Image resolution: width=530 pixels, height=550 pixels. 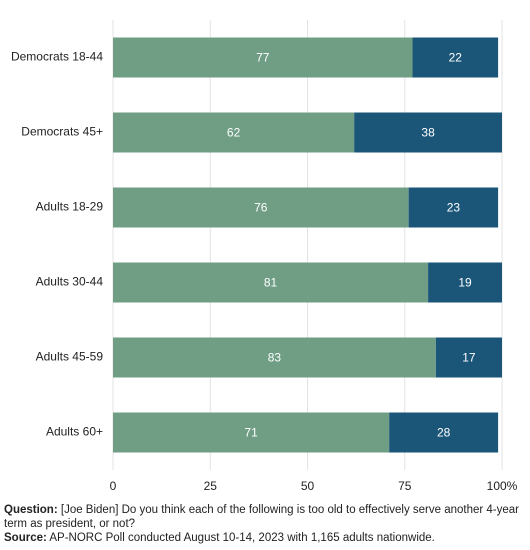 I want to click on data-label: 71, so click(x=251, y=433).